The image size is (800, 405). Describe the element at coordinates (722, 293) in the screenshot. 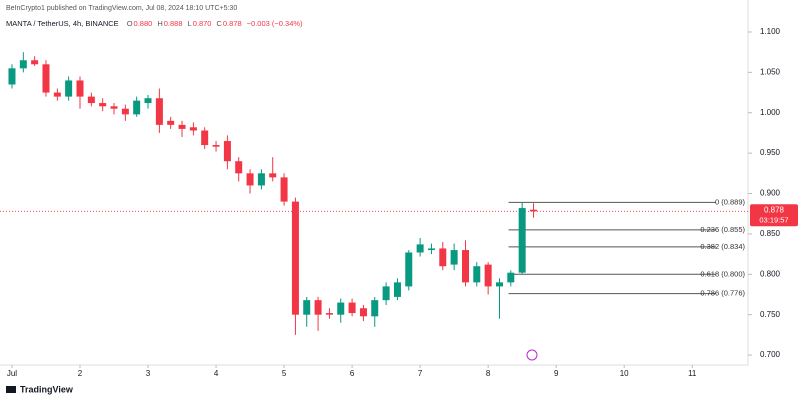

I see `fib-label: 0.786 (0.776)` at that location.